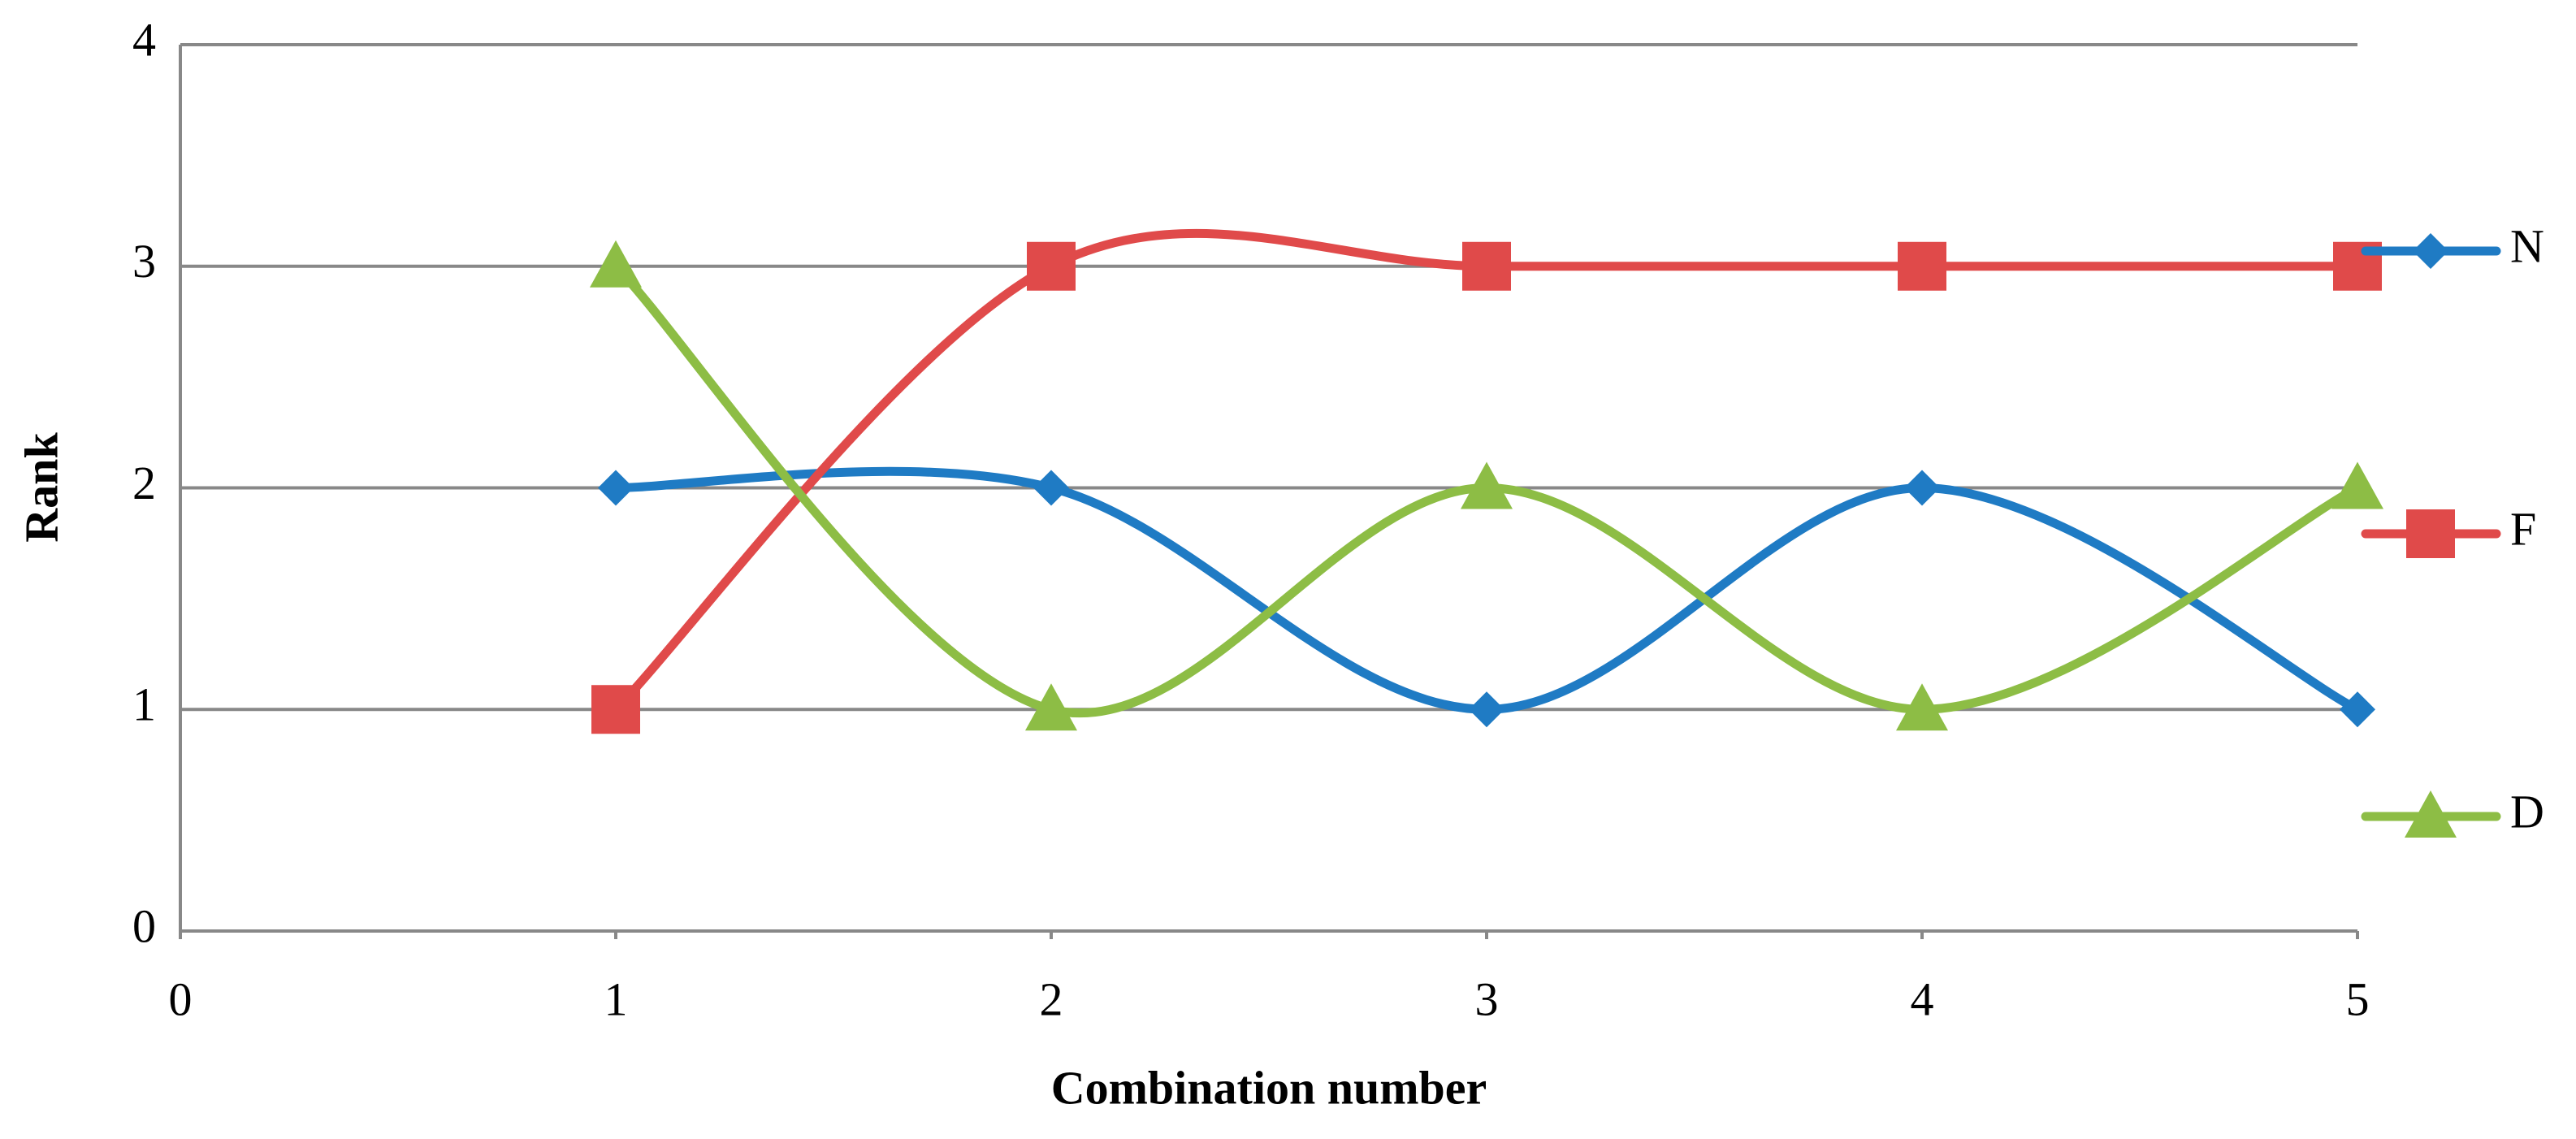 The width and height of the screenshot is (2576, 1139). Describe the element at coordinates (144, 39) in the screenshot. I see `y-tick-label: 4` at that location.